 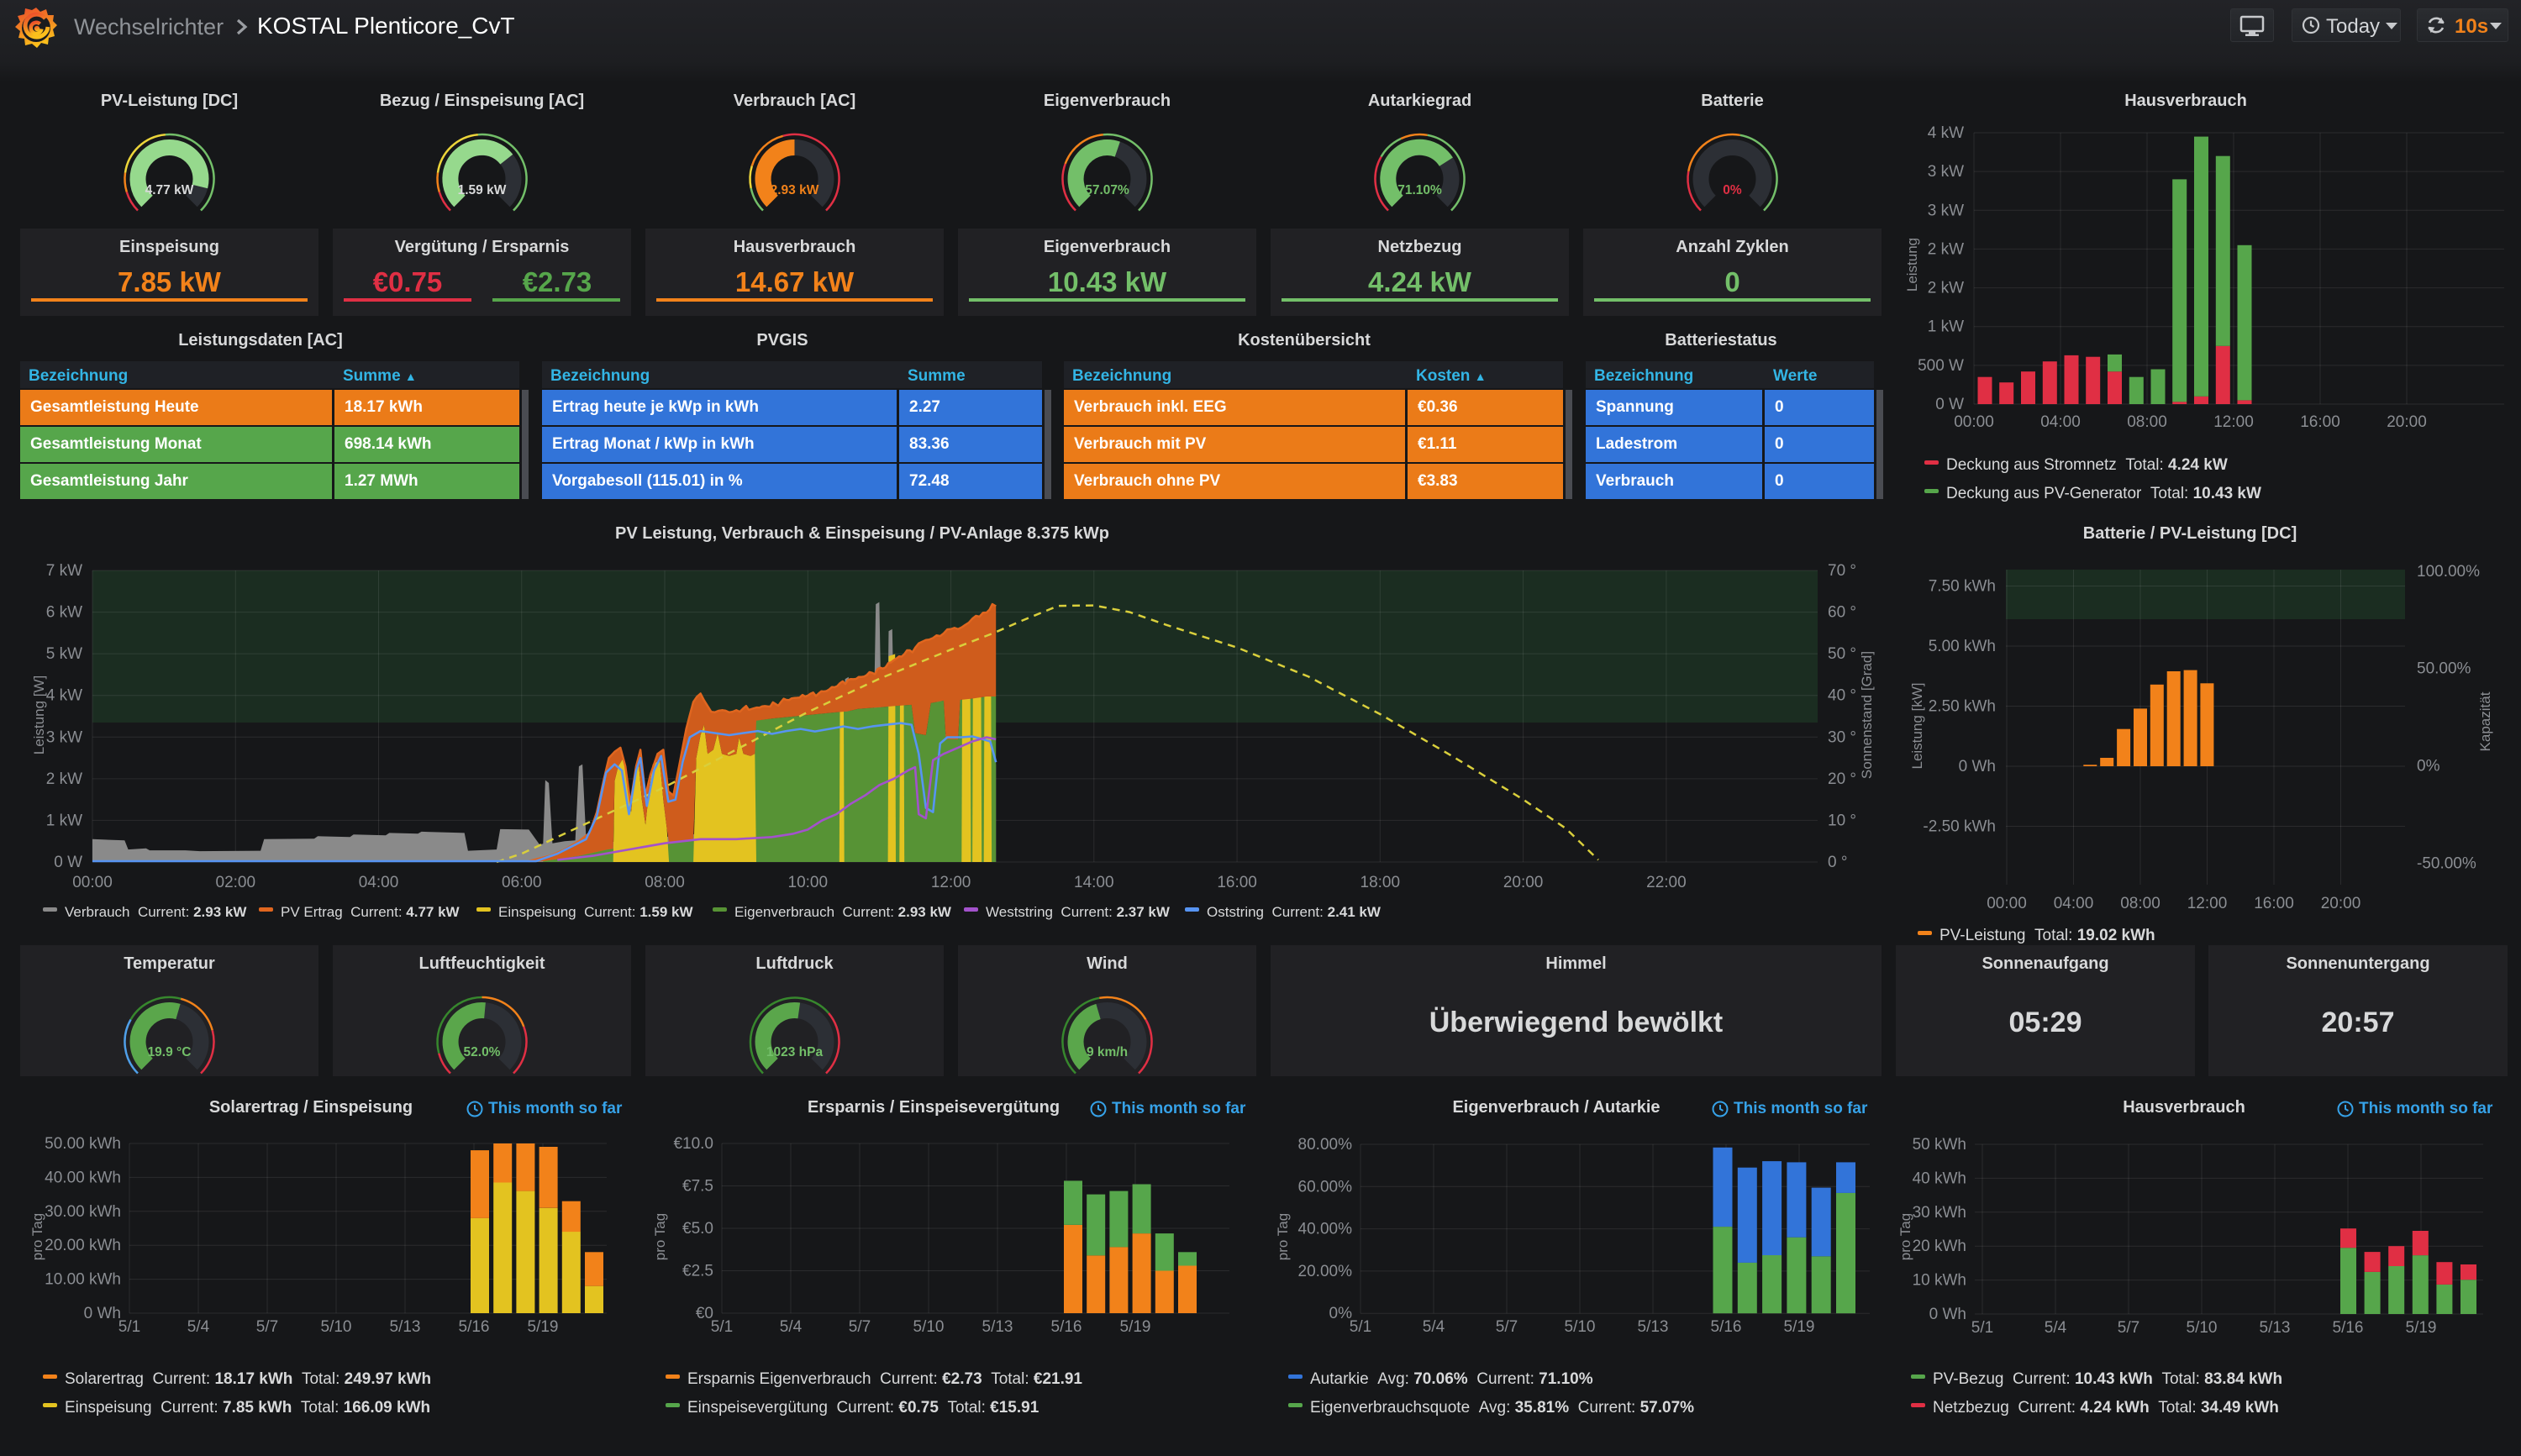 What do you see at coordinates (665, 882) in the screenshot?
I see `svg-text: 08:00` at bounding box center [665, 882].